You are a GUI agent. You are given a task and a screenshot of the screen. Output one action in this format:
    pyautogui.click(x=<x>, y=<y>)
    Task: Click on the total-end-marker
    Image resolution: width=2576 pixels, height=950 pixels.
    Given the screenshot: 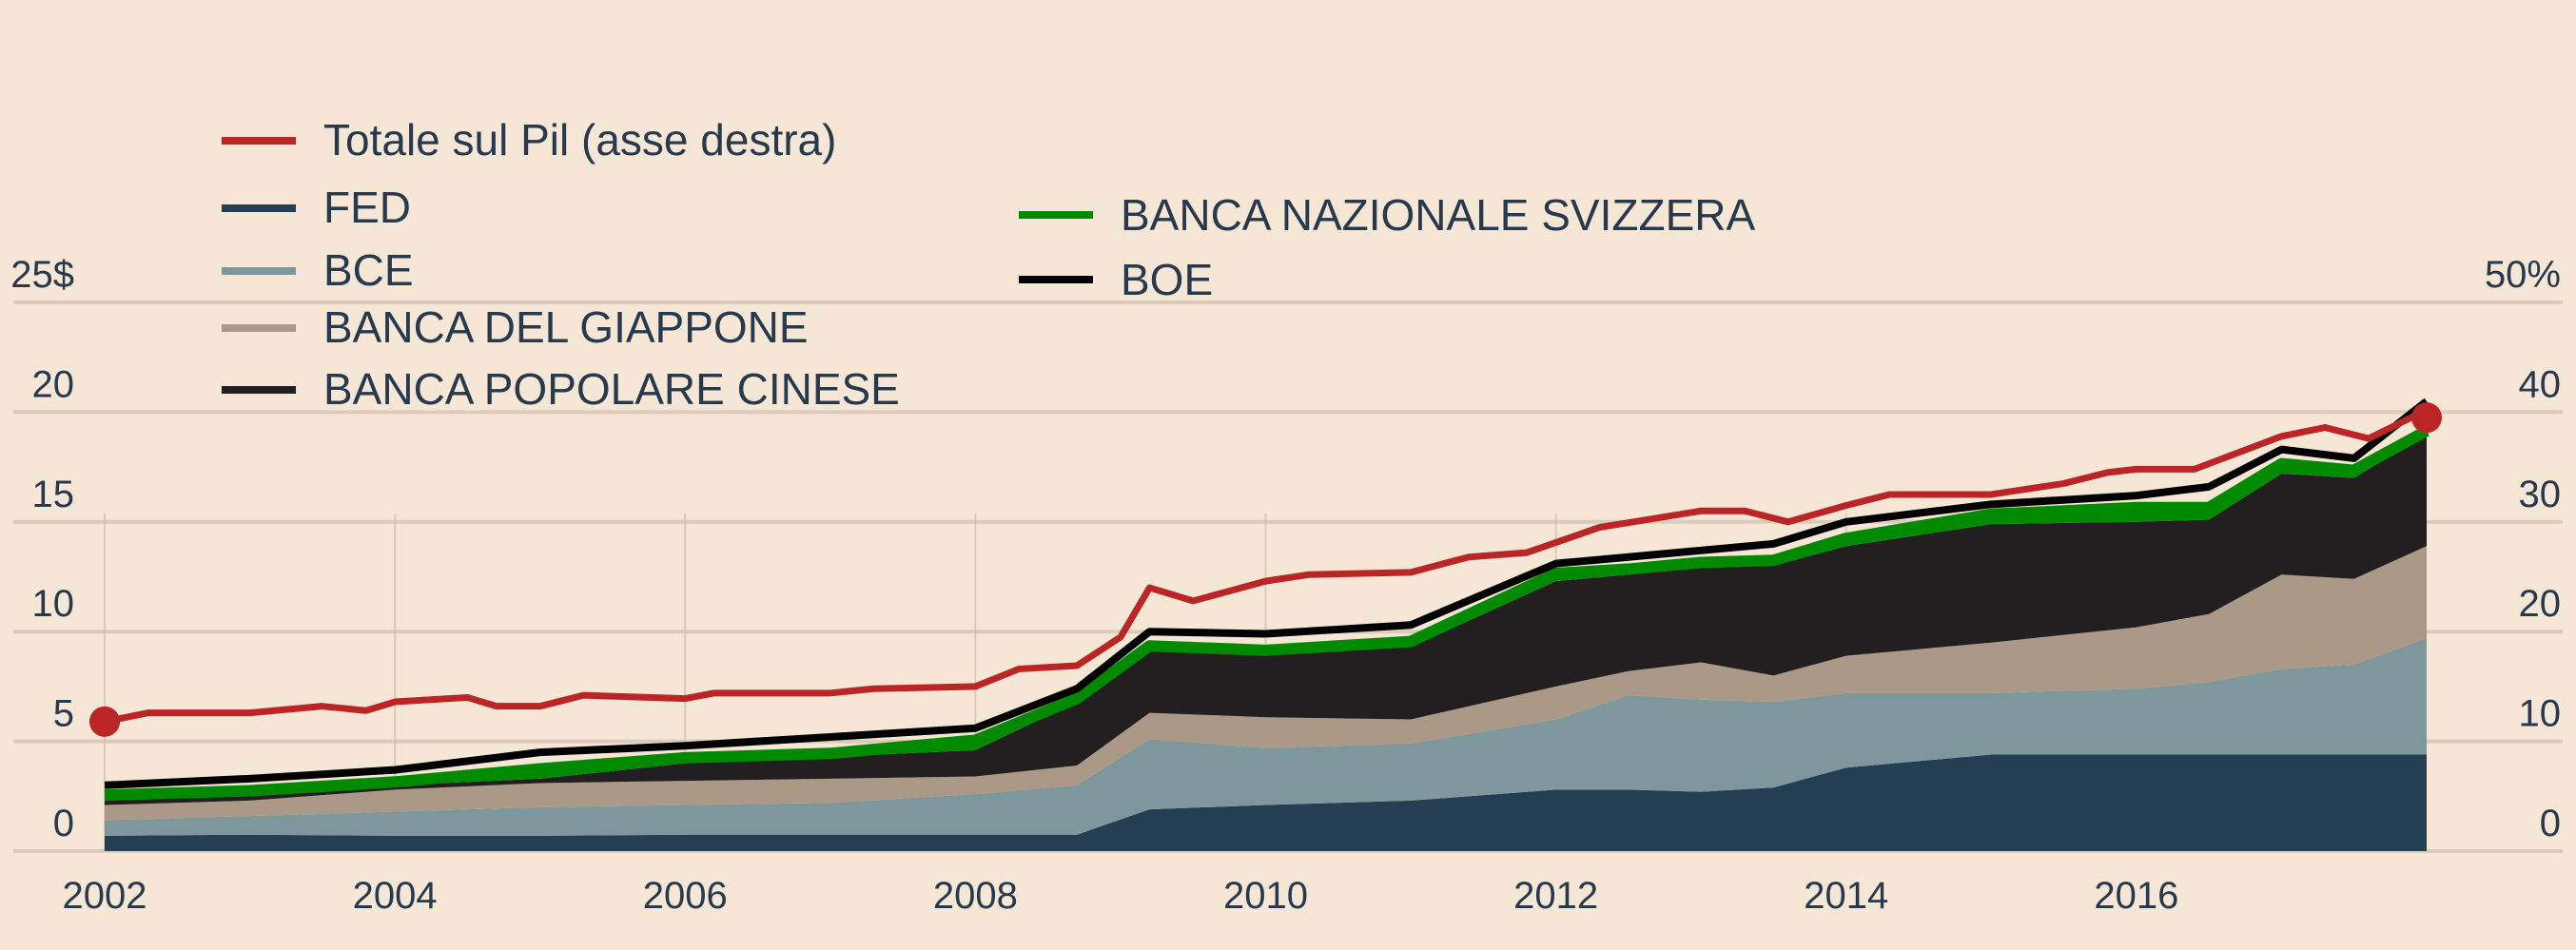 What is the action you would take?
    pyautogui.click(x=2426, y=418)
    